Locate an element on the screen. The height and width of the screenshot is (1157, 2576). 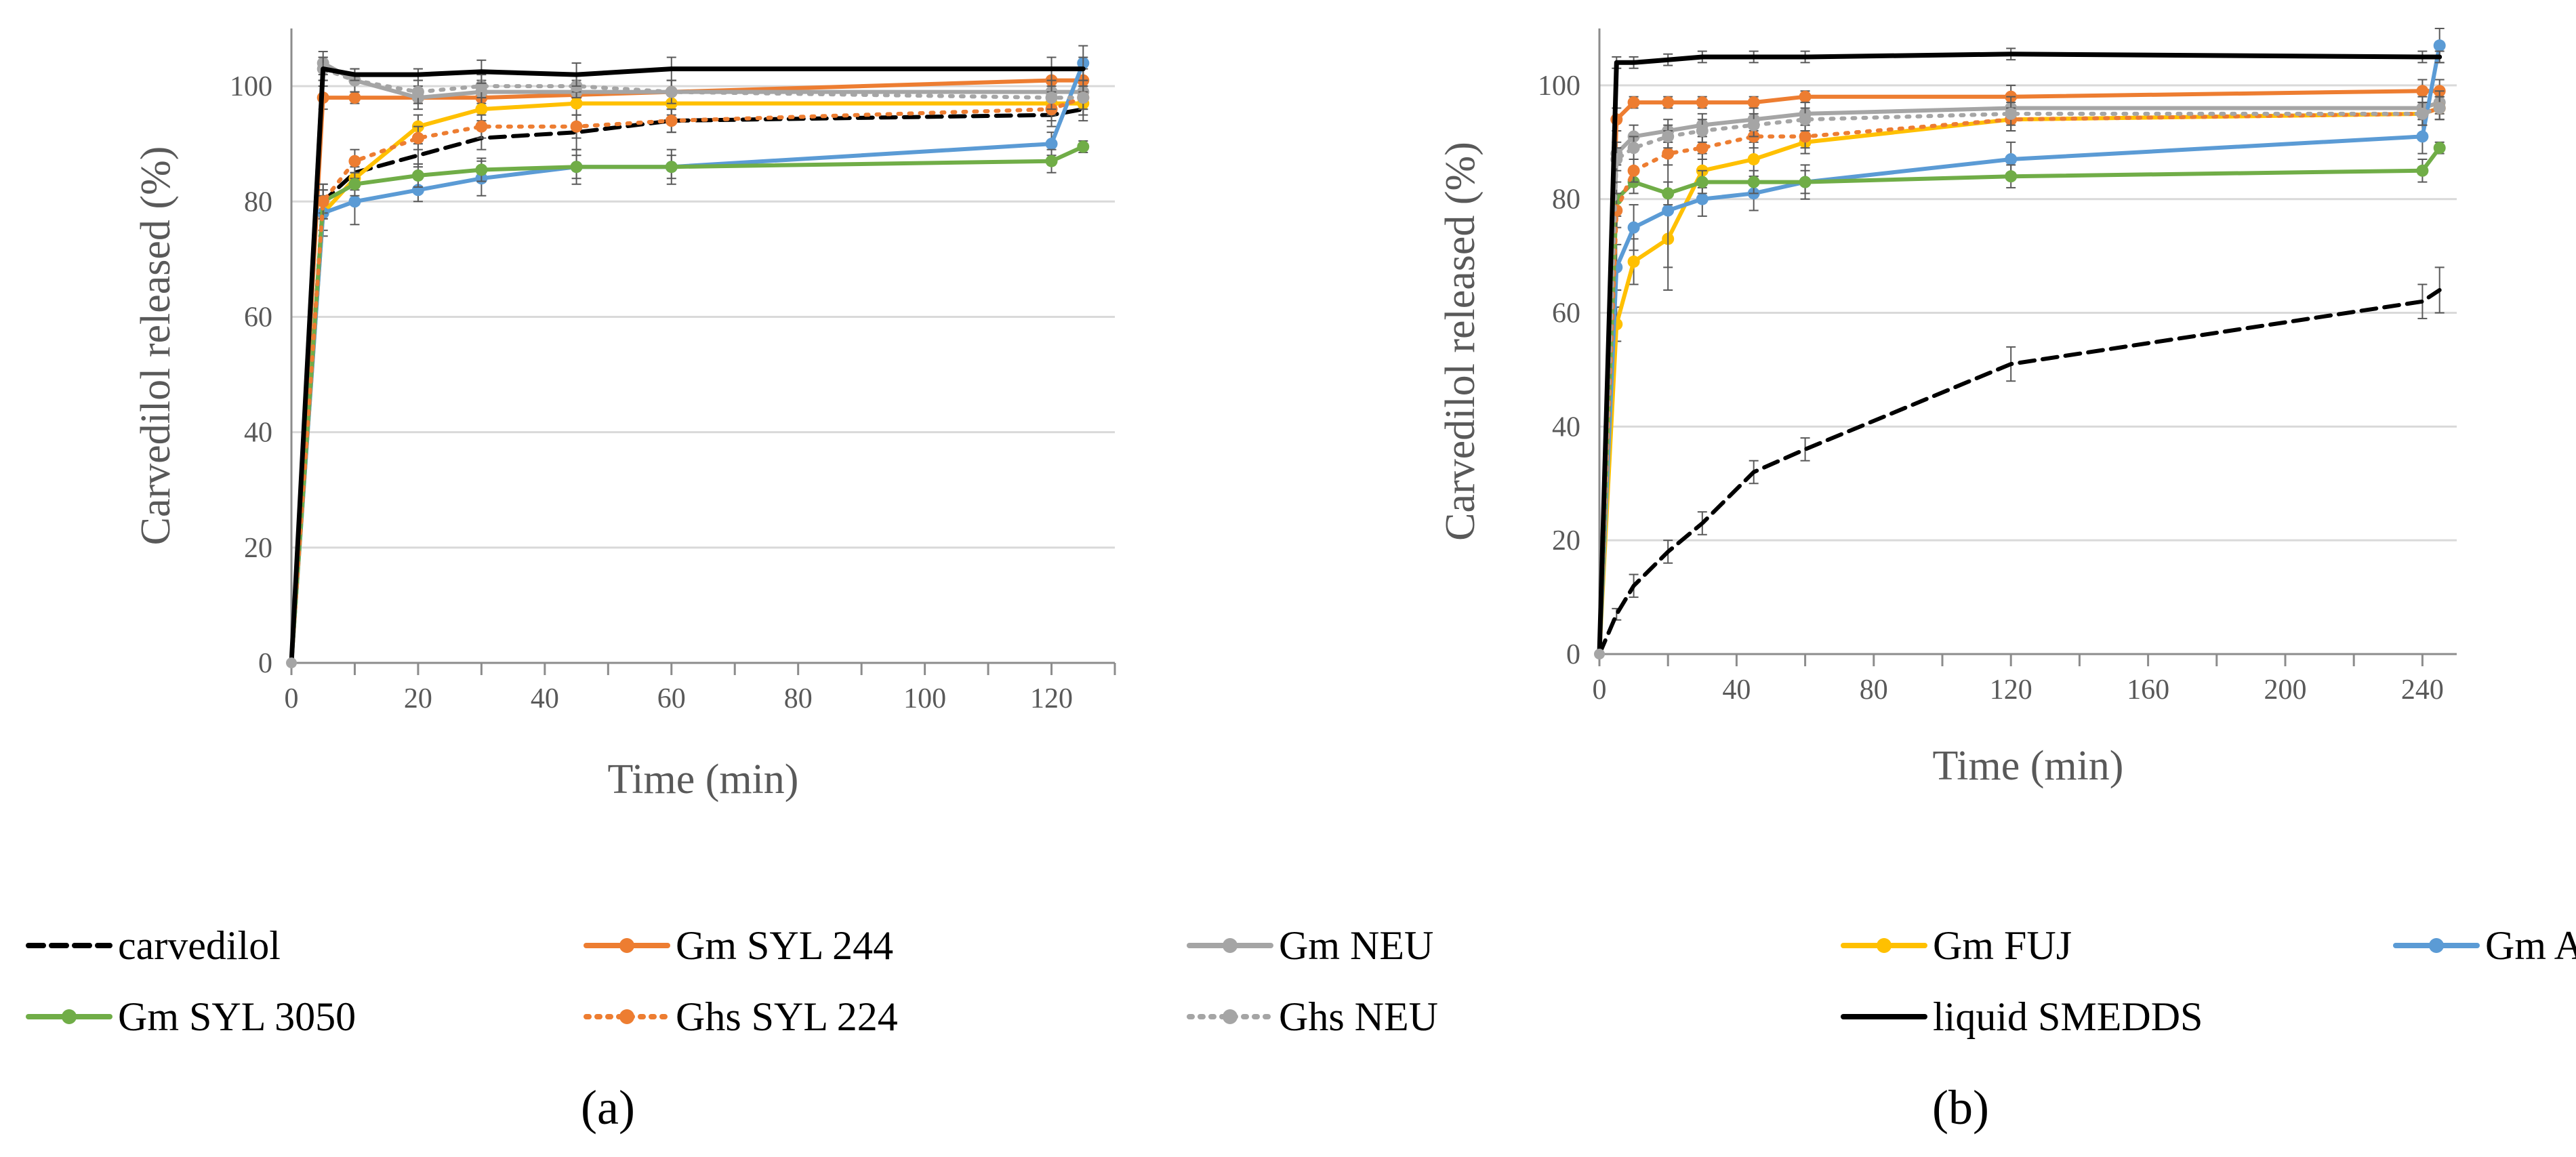
legend-item-ghs-neu: Ghs NEU is located at coordinates (1313, 1017).